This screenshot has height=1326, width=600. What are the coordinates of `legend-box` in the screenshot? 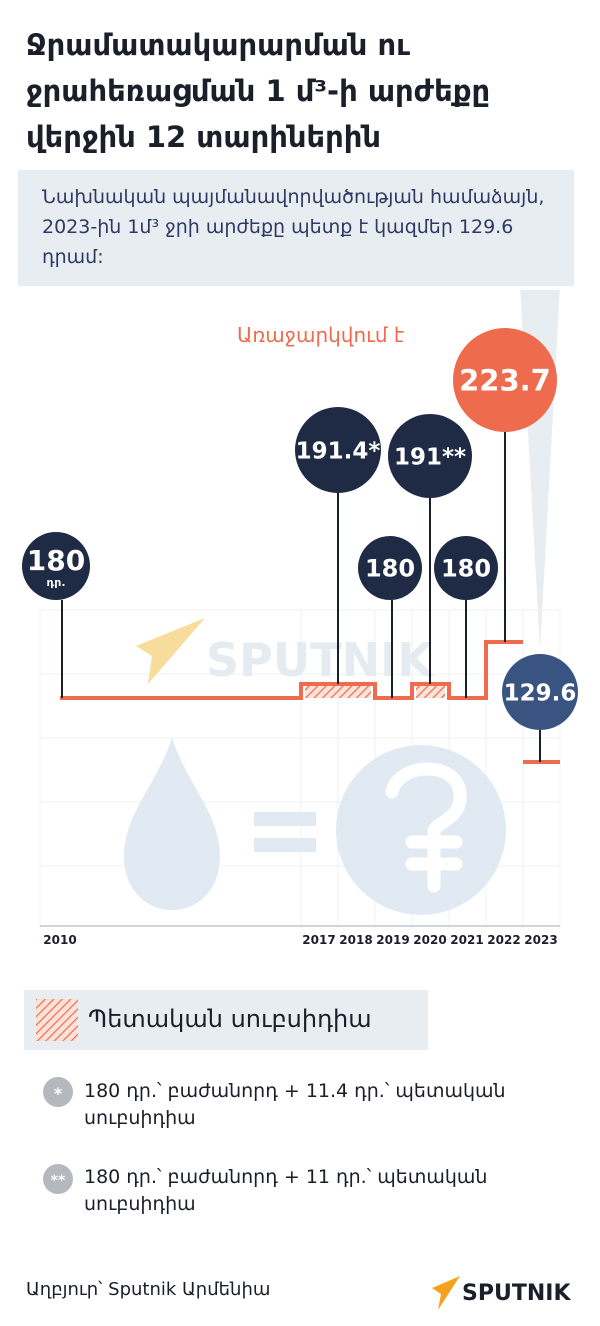 It's located at (226, 1020).